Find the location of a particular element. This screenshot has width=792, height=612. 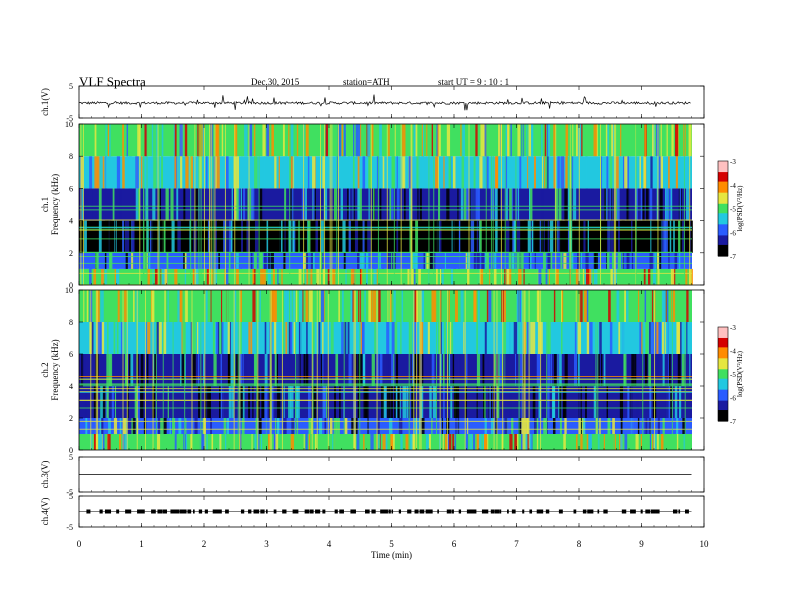

xtick-label: 3 is located at coordinates (266, 544).